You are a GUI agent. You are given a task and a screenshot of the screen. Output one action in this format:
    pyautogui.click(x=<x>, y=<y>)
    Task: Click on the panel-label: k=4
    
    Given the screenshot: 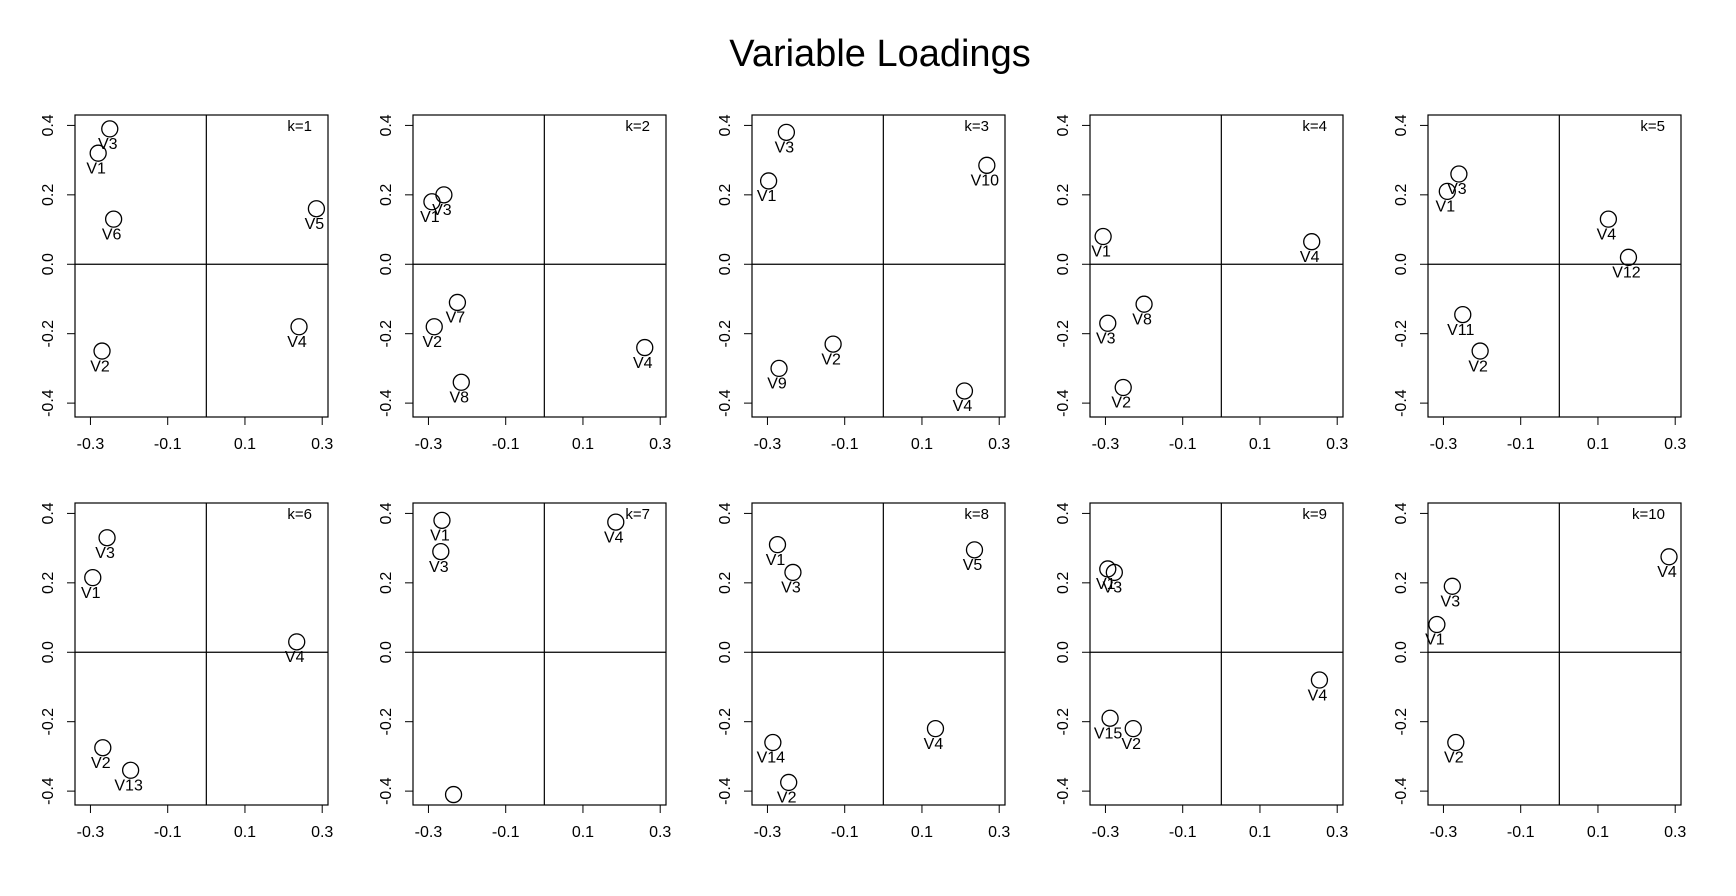 What is the action you would take?
    pyautogui.click(x=1314, y=126)
    